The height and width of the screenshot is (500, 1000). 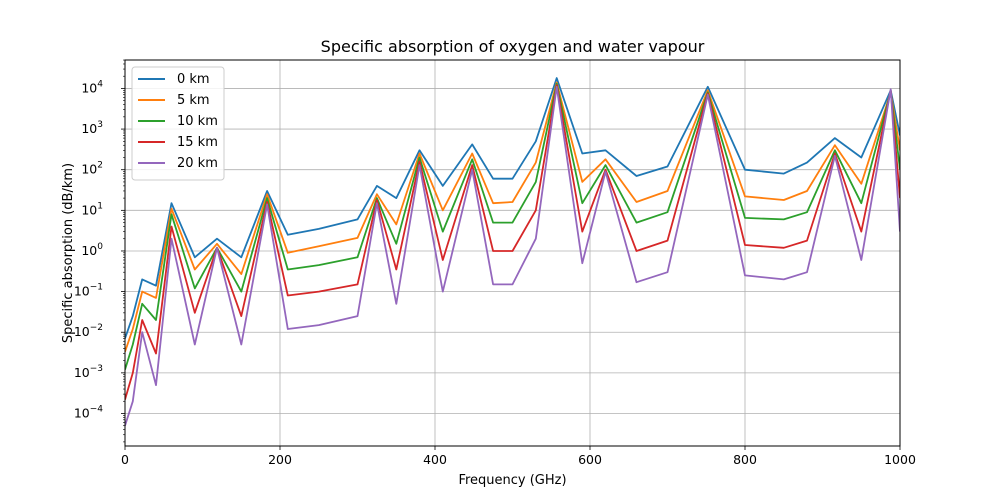 What do you see at coordinates (125, 459) in the screenshot?
I see `x-tick-label: 0` at bounding box center [125, 459].